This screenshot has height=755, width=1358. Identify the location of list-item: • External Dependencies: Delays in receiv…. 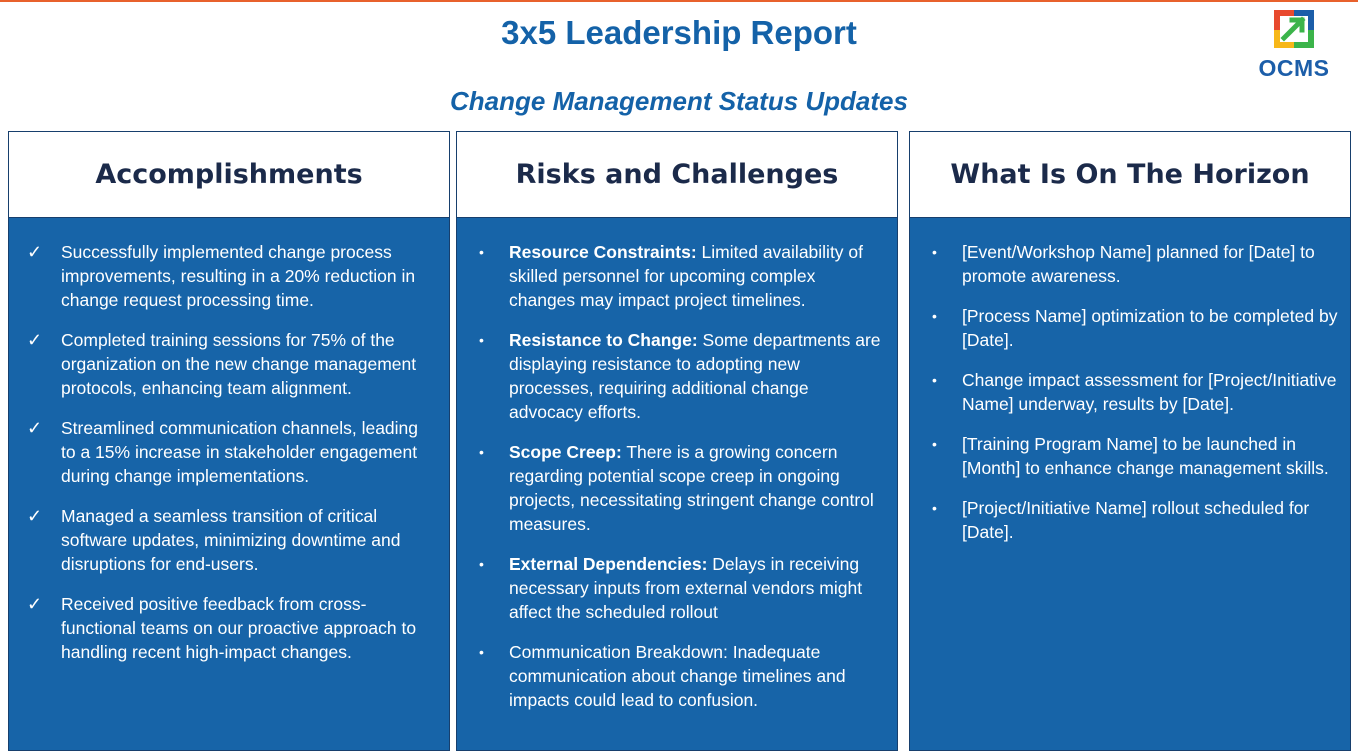
(680, 588).